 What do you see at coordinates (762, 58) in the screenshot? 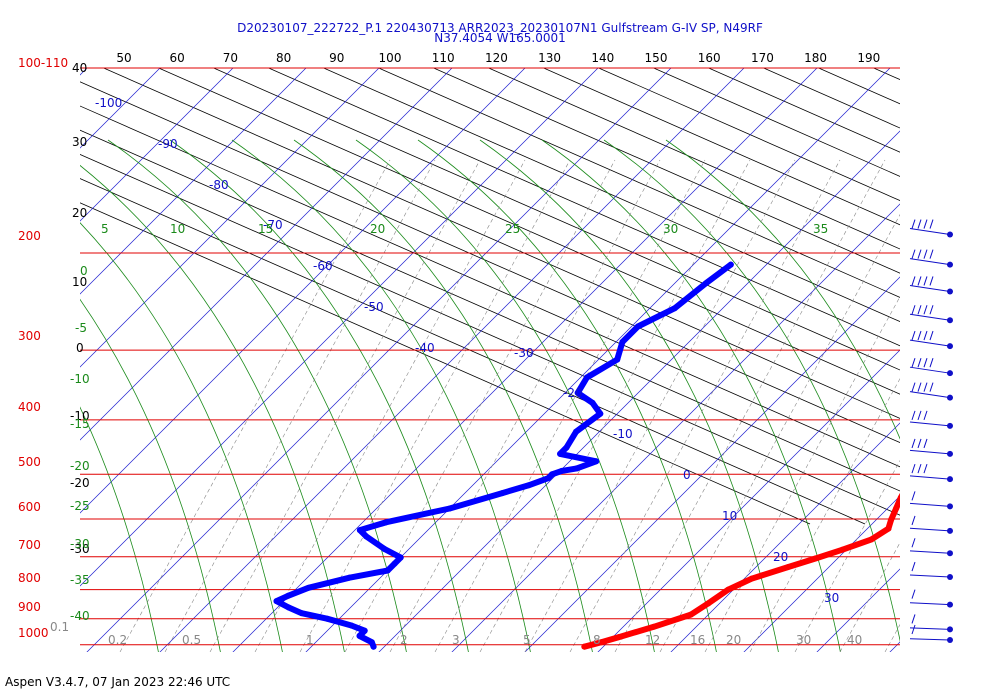
I see `top-temperature-label: 170` at bounding box center [762, 58].